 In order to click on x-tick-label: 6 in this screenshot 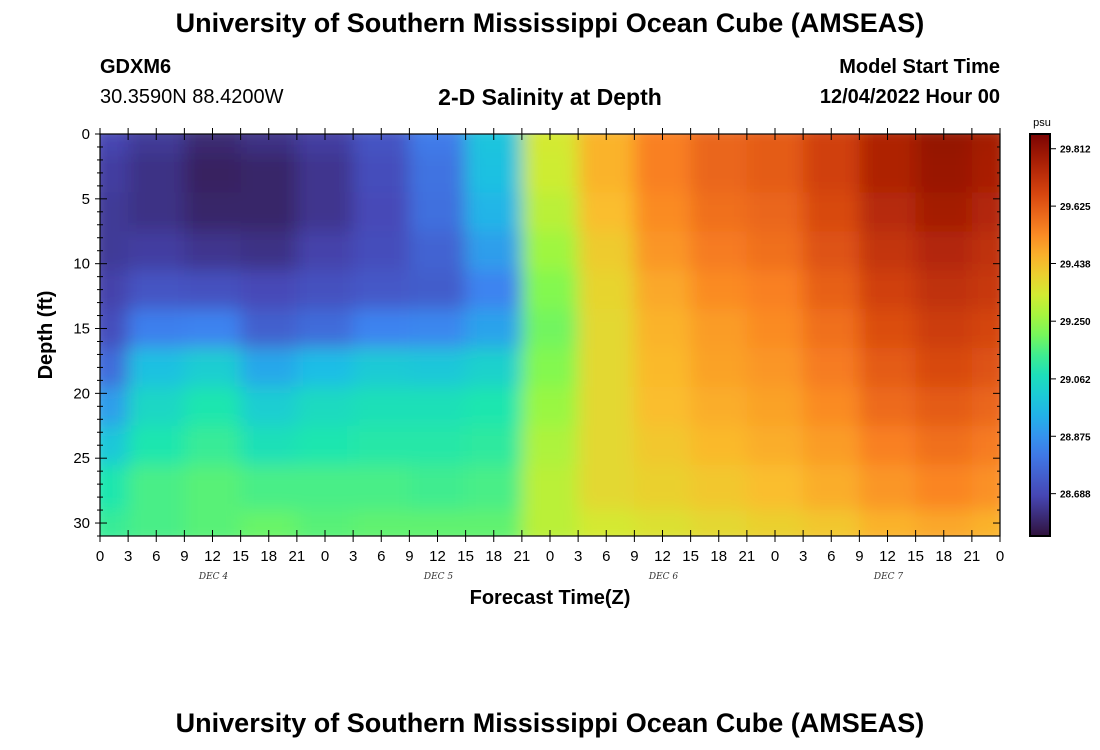, I will do `click(831, 556)`.